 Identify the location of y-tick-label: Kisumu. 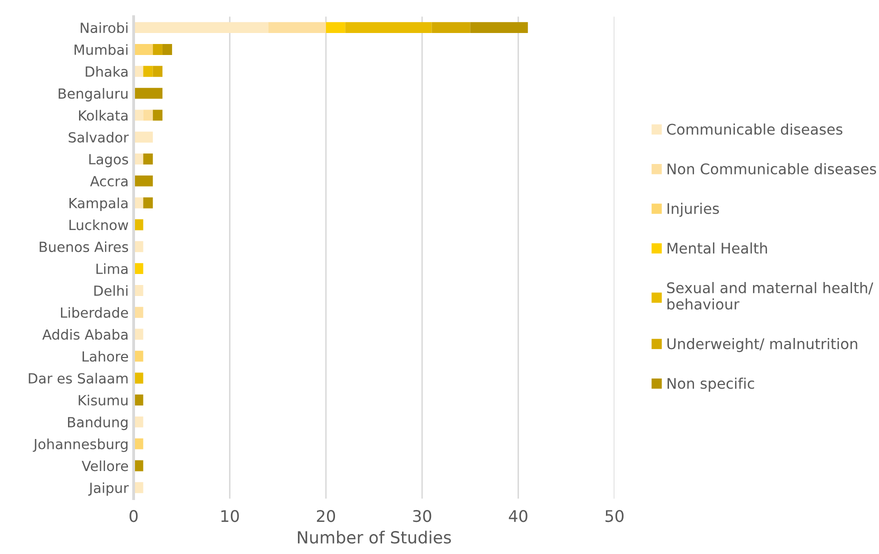
(103, 400).